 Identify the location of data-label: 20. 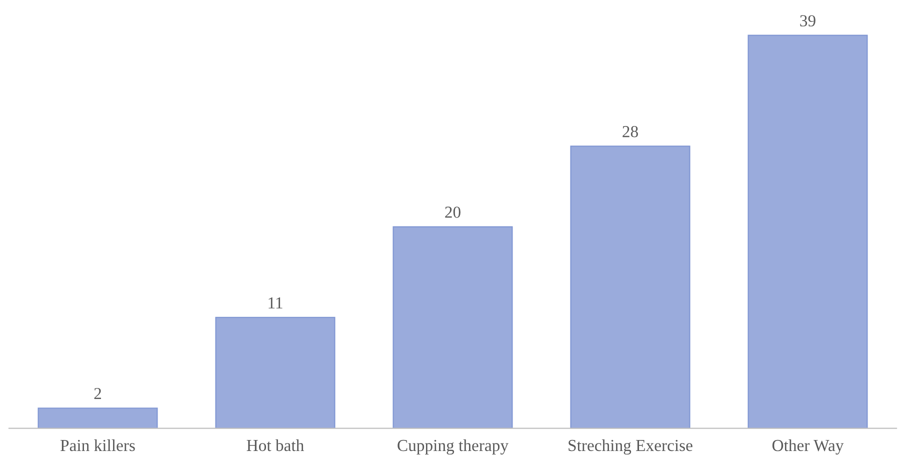
(452, 212).